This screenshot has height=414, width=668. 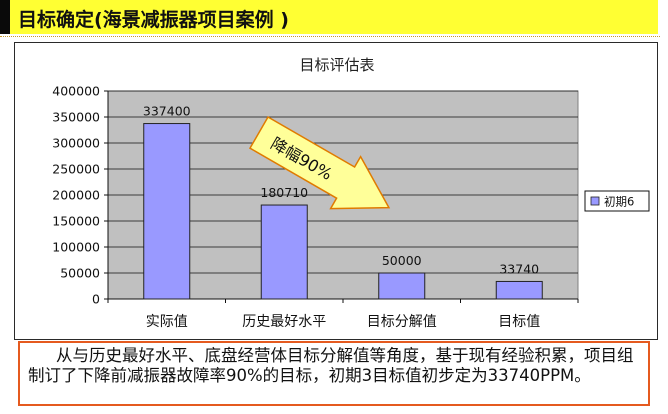 What do you see at coordinates (284, 322) in the screenshot?
I see `x-tick-label: 历史最好水平` at bounding box center [284, 322].